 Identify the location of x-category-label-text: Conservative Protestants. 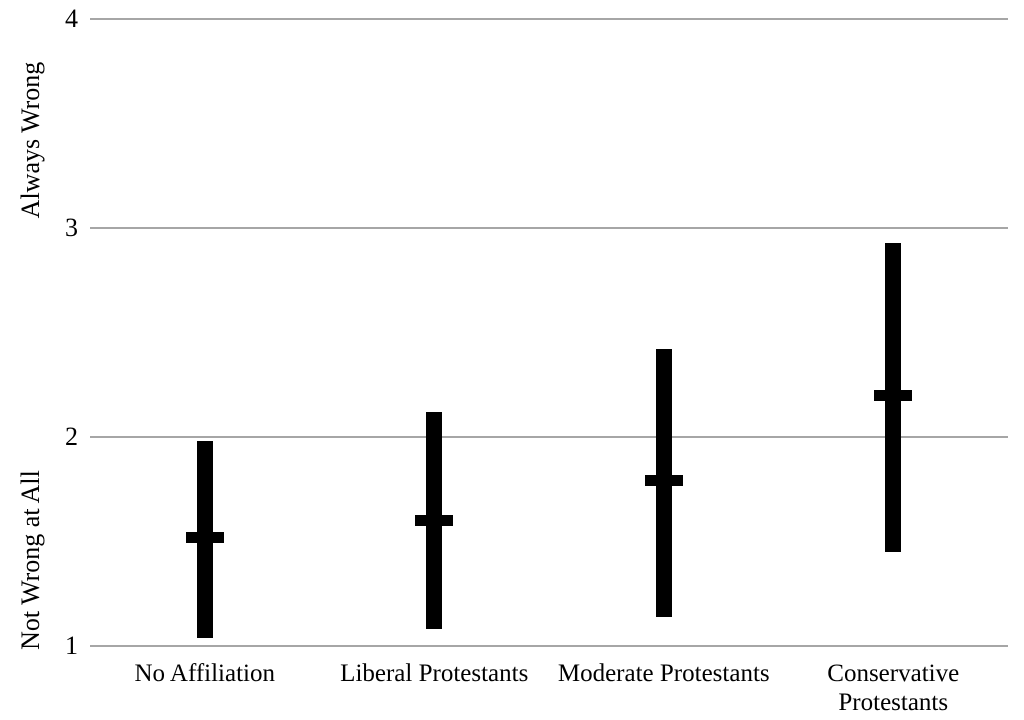
(893, 688).